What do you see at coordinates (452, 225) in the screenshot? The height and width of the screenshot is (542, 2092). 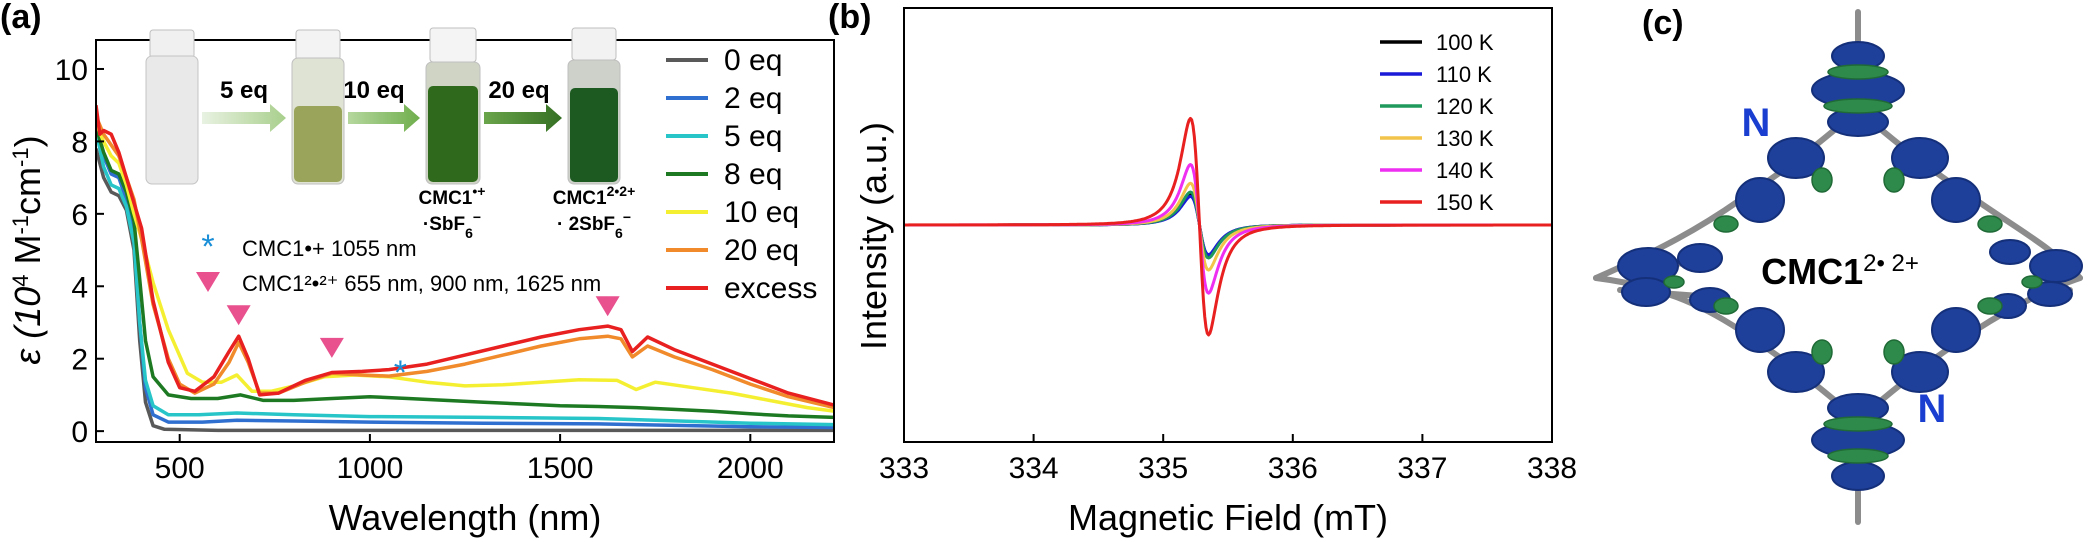 I see `svg-text: ·SbF6−` at bounding box center [452, 225].